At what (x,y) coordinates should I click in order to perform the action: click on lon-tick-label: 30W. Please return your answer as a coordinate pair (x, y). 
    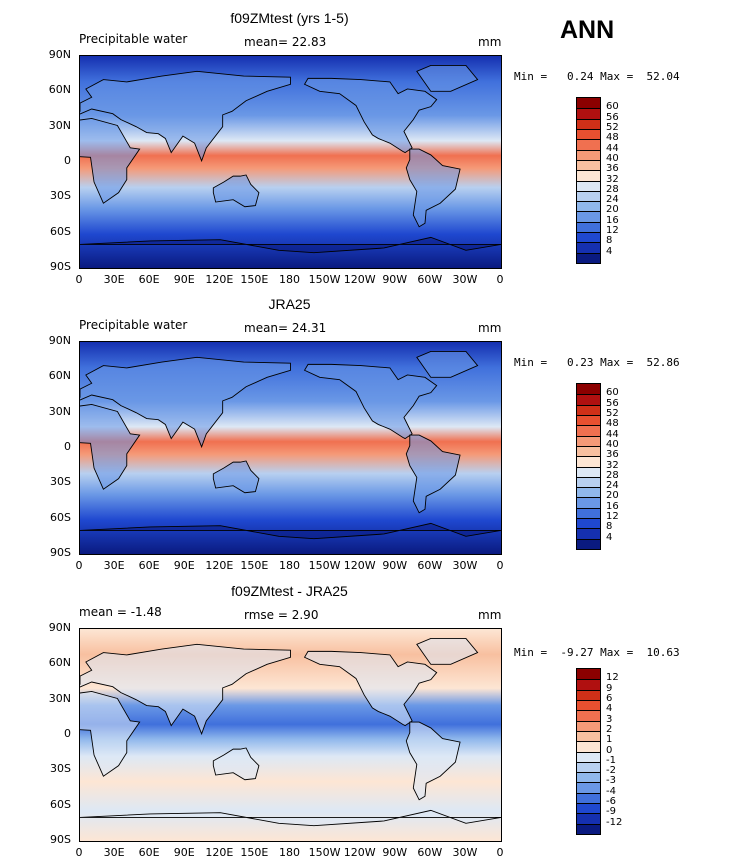
    Looking at the image, I should click on (465, 852).